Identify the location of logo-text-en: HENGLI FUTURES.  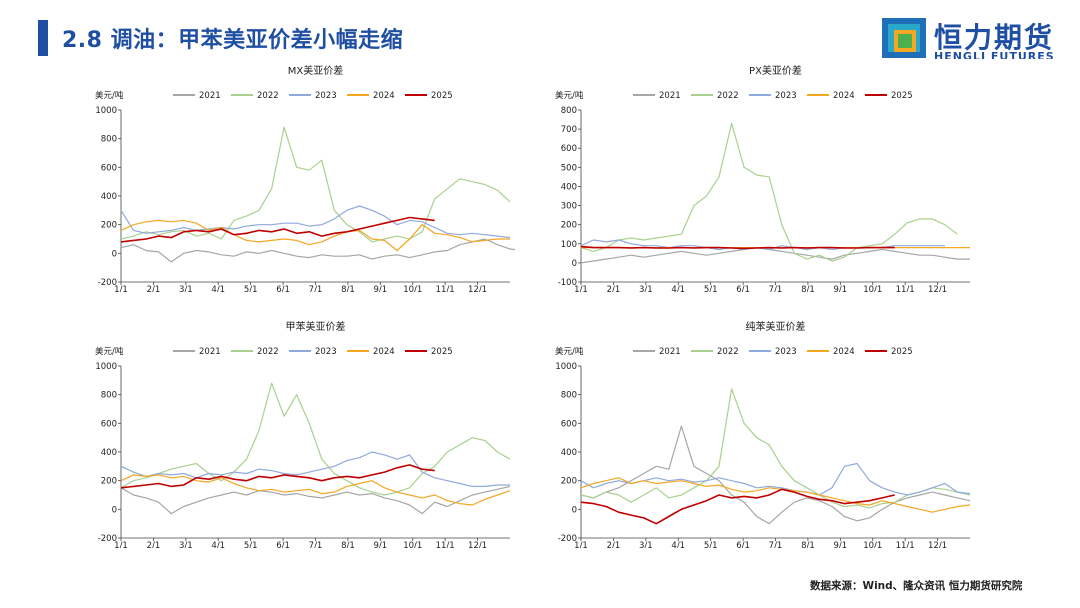
(994, 54).